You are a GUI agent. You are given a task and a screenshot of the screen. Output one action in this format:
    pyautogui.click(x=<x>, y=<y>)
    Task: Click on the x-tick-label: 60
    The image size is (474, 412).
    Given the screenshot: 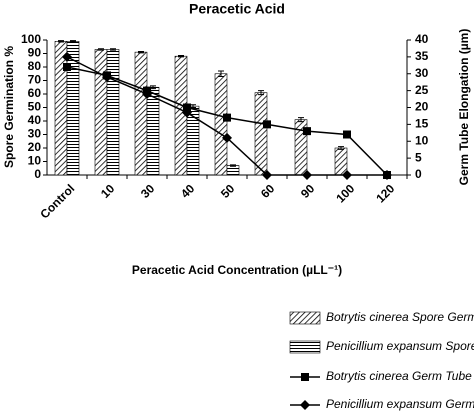 What is the action you would take?
    pyautogui.click(x=268, y=191)
    